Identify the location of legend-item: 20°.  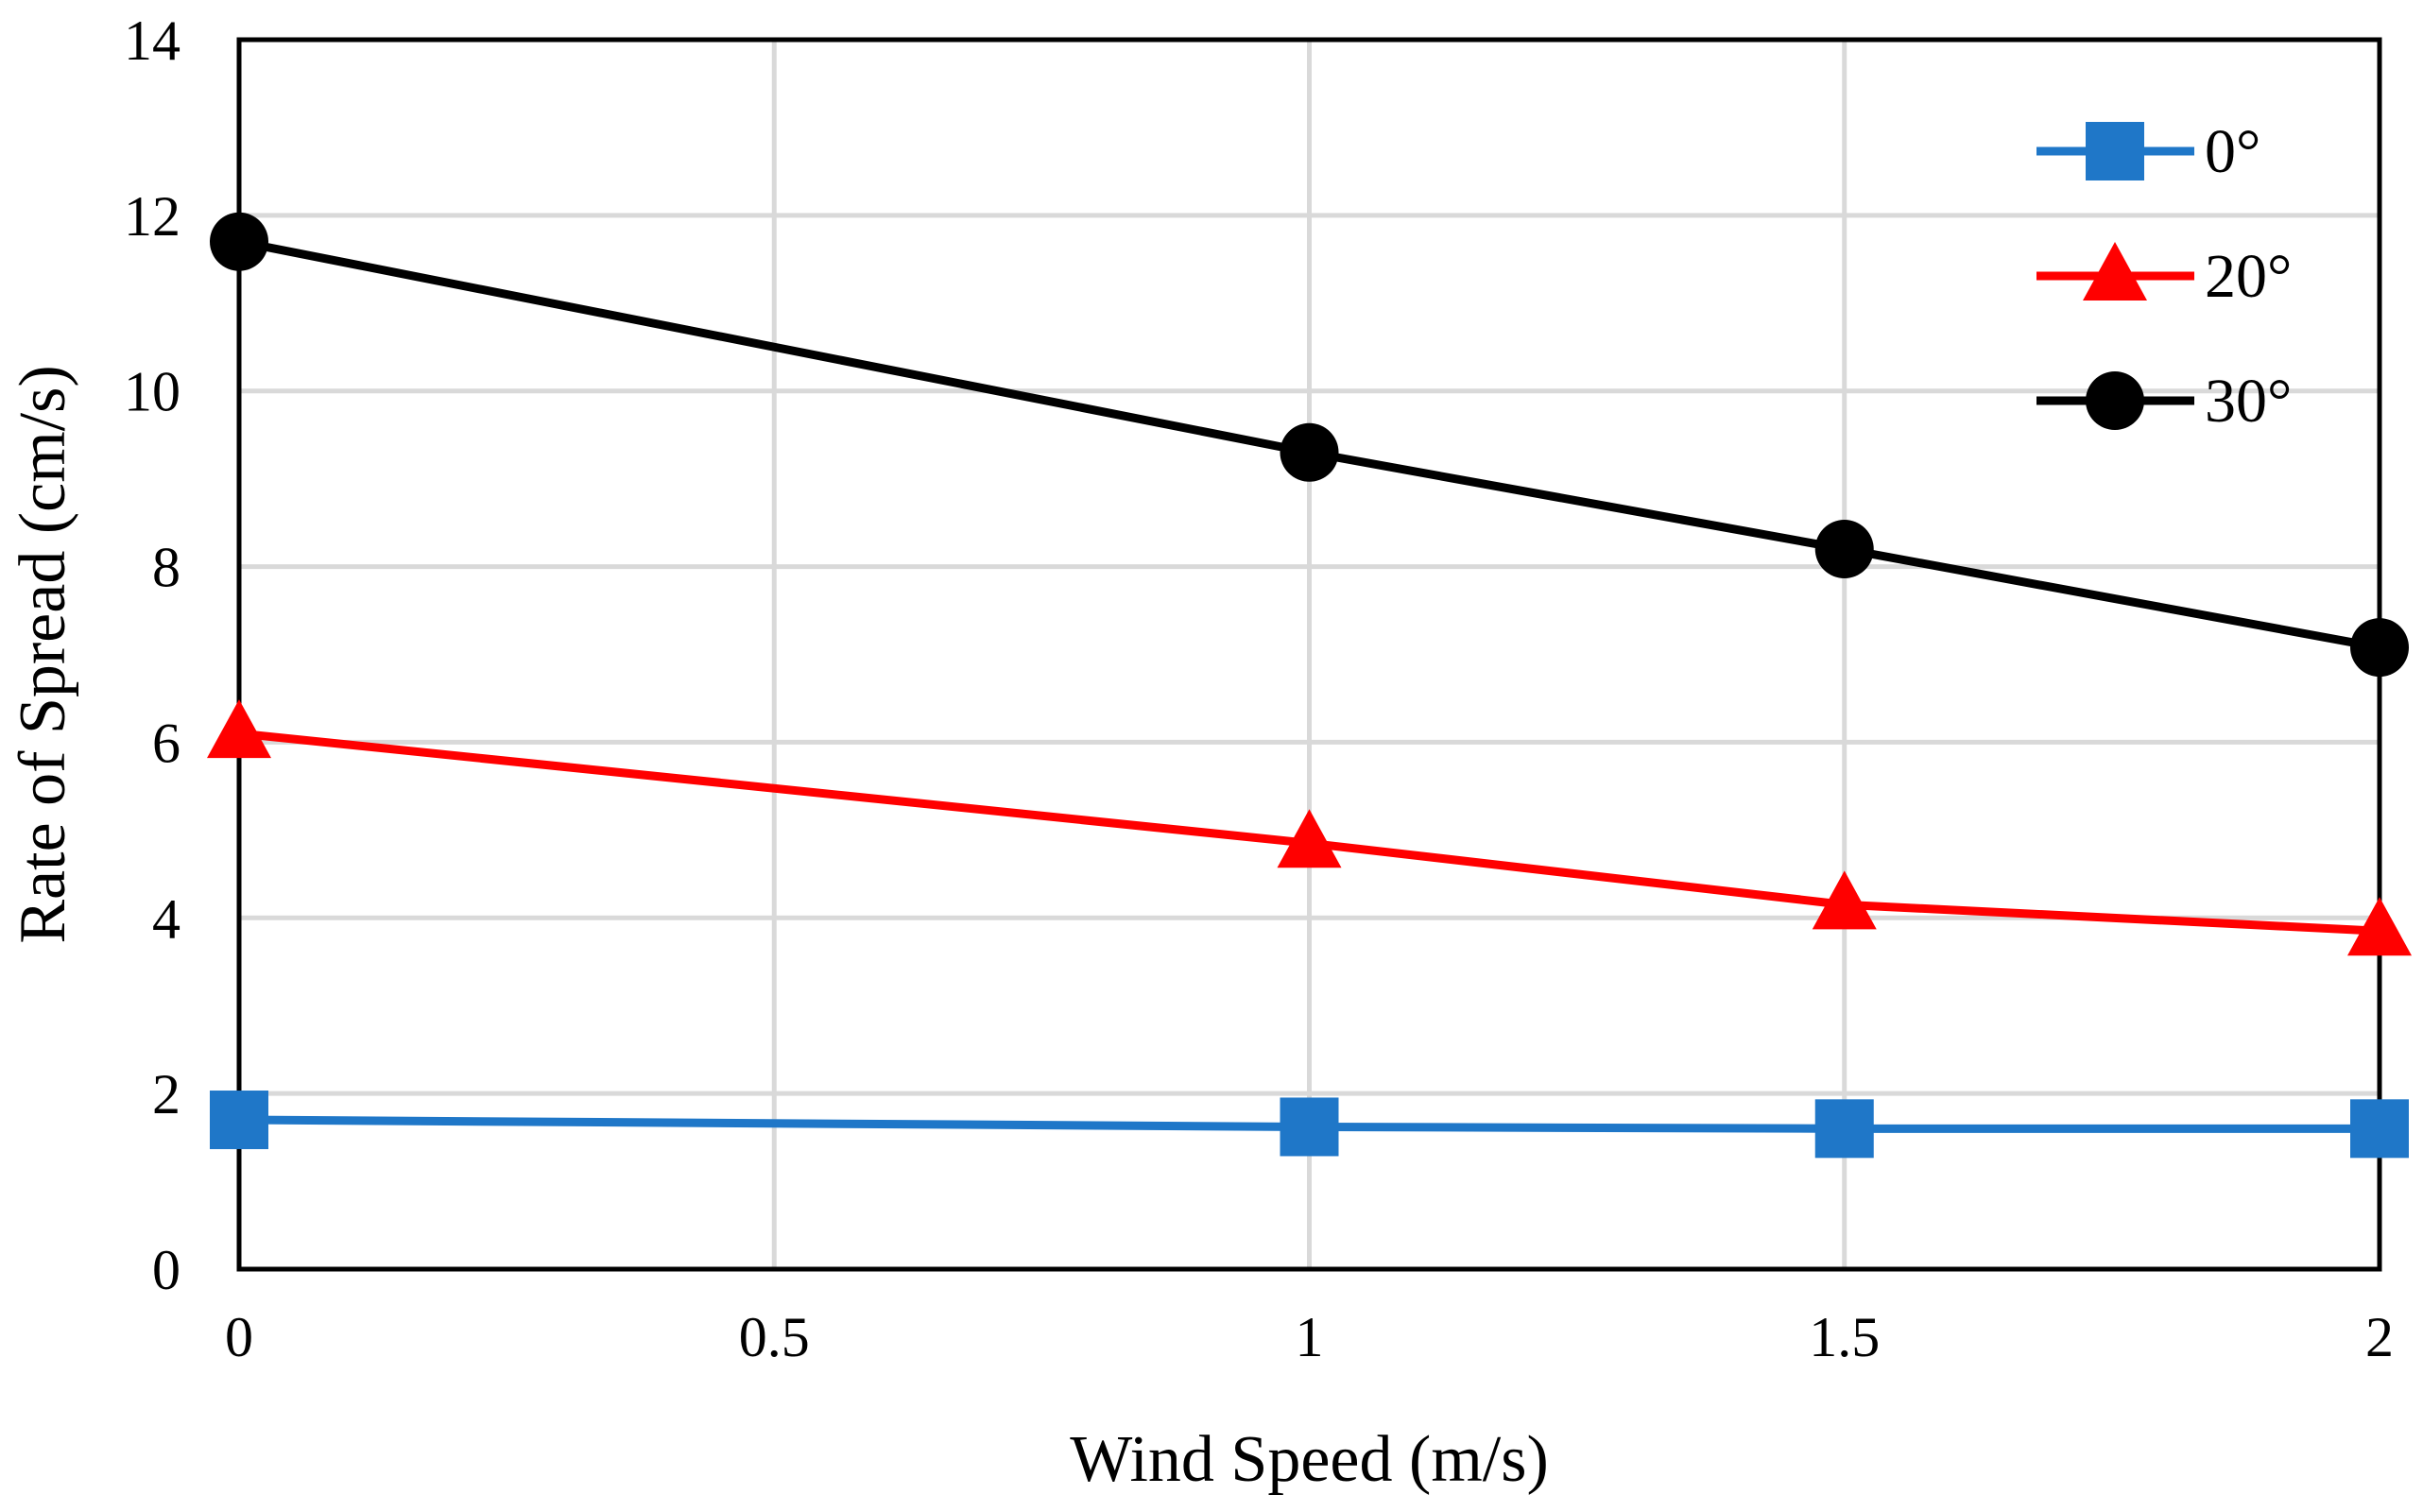
(2164, 276).